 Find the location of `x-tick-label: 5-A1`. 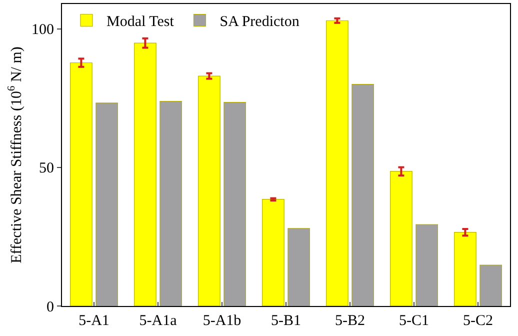

x-tick-label: 5-A1 is located at coordinates (94, 321).